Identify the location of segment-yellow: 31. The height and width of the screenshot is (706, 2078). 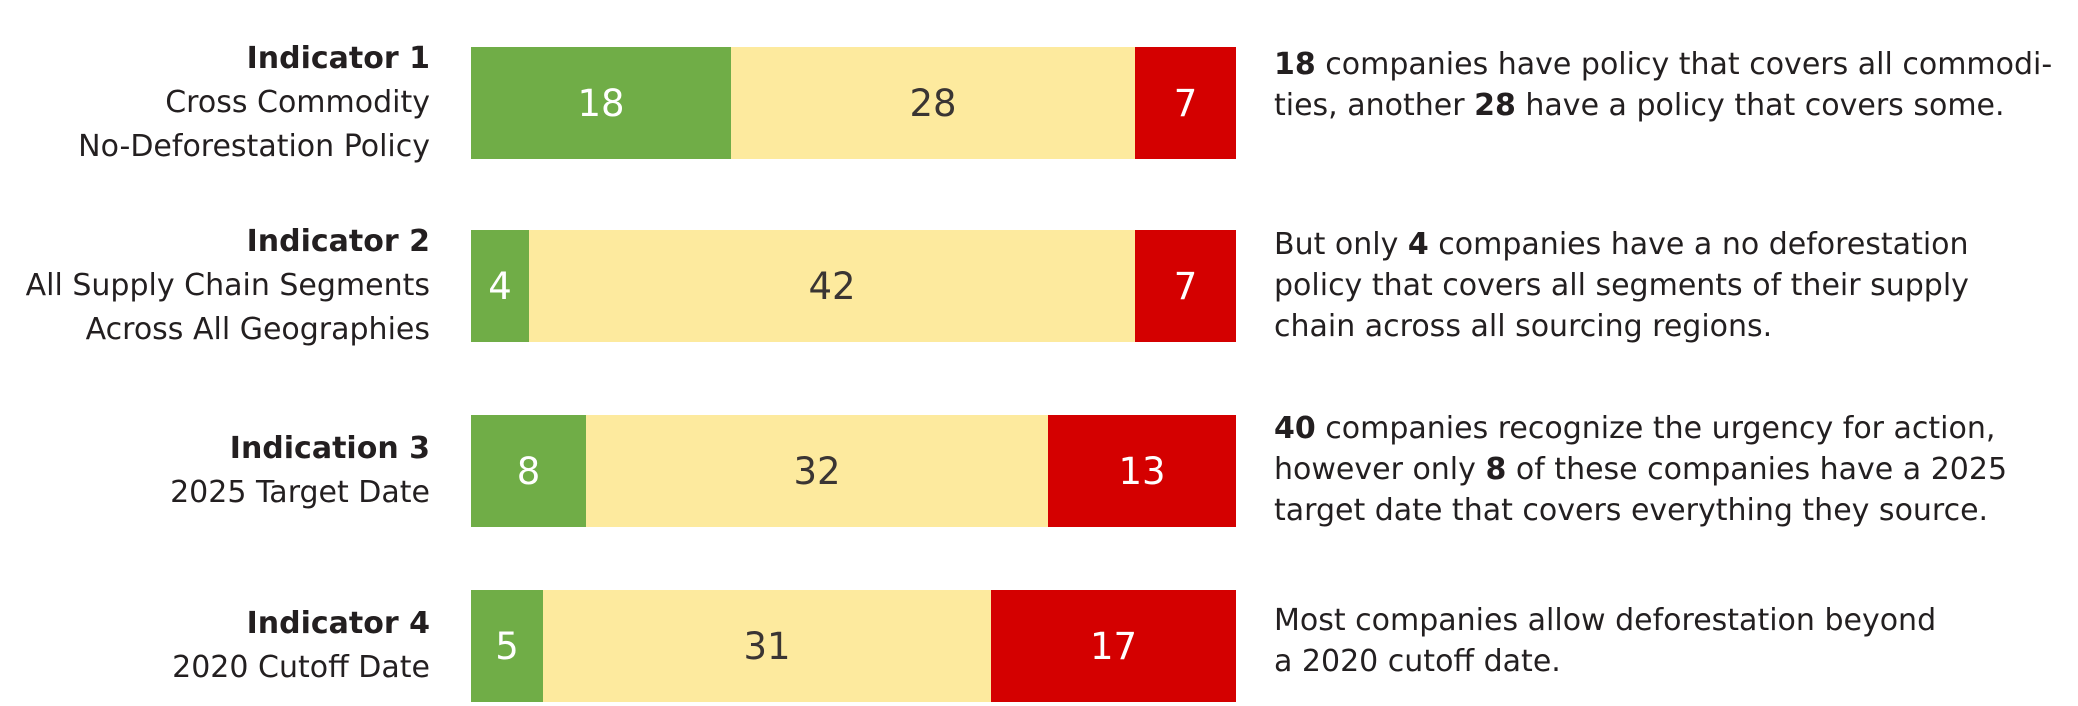
(767, 646).